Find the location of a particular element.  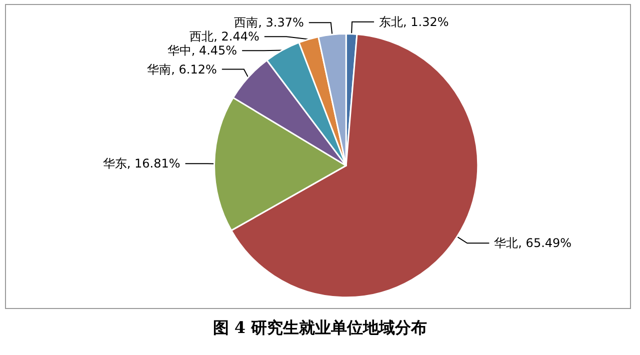

slice-label: 华南, 6.12% is located at coordinates (182, 69).